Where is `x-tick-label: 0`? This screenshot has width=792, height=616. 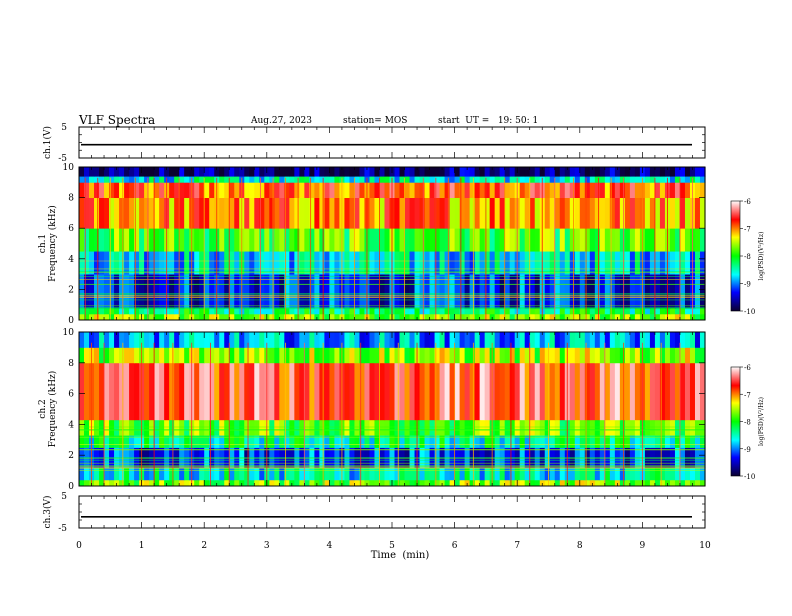
x-tick-label: 0 is located at coordinates (79, 546).